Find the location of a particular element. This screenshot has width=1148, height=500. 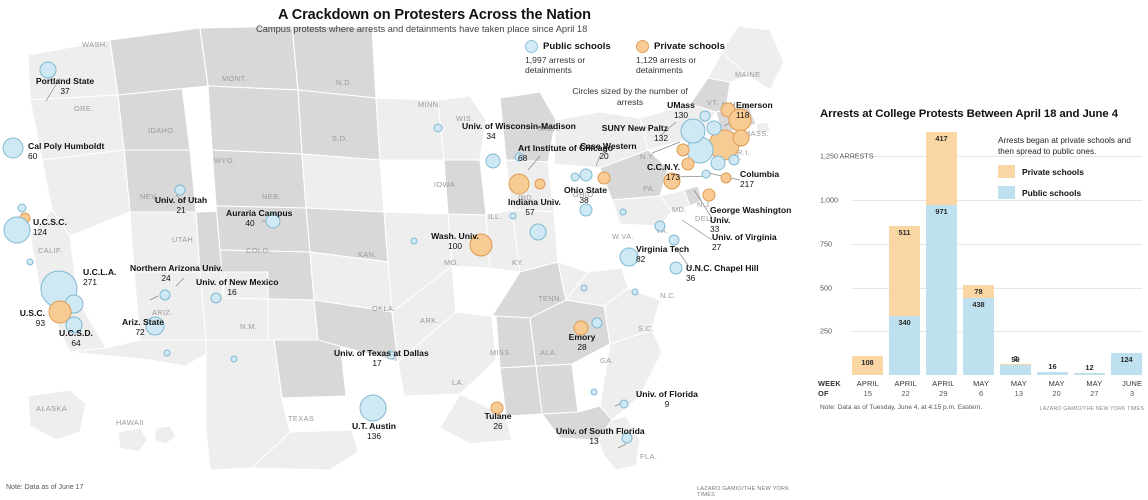

state-label-tenn: TENN. is located at coordinates (550, 298).